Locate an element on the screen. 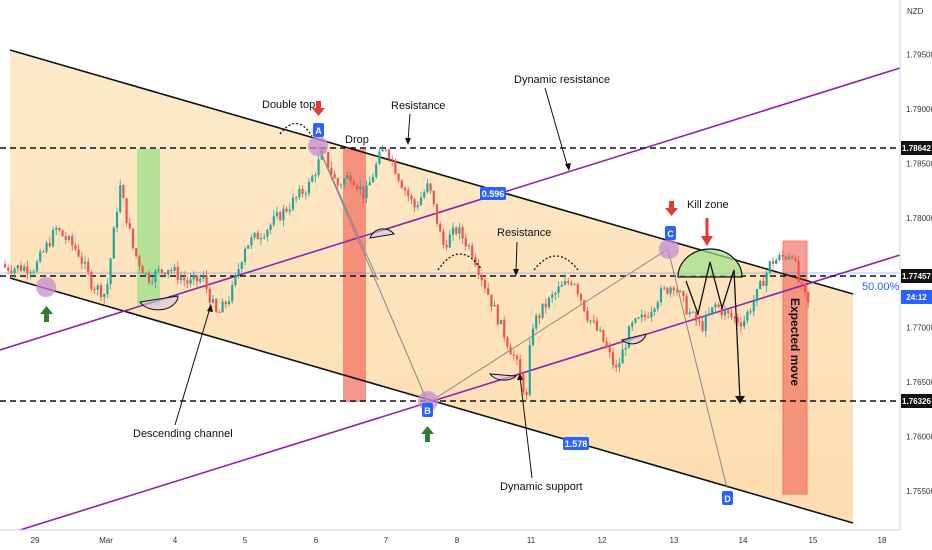 This screenshot has width=932, height=550. dynamic-resistance-pointer is located at coordinates (556, 128).